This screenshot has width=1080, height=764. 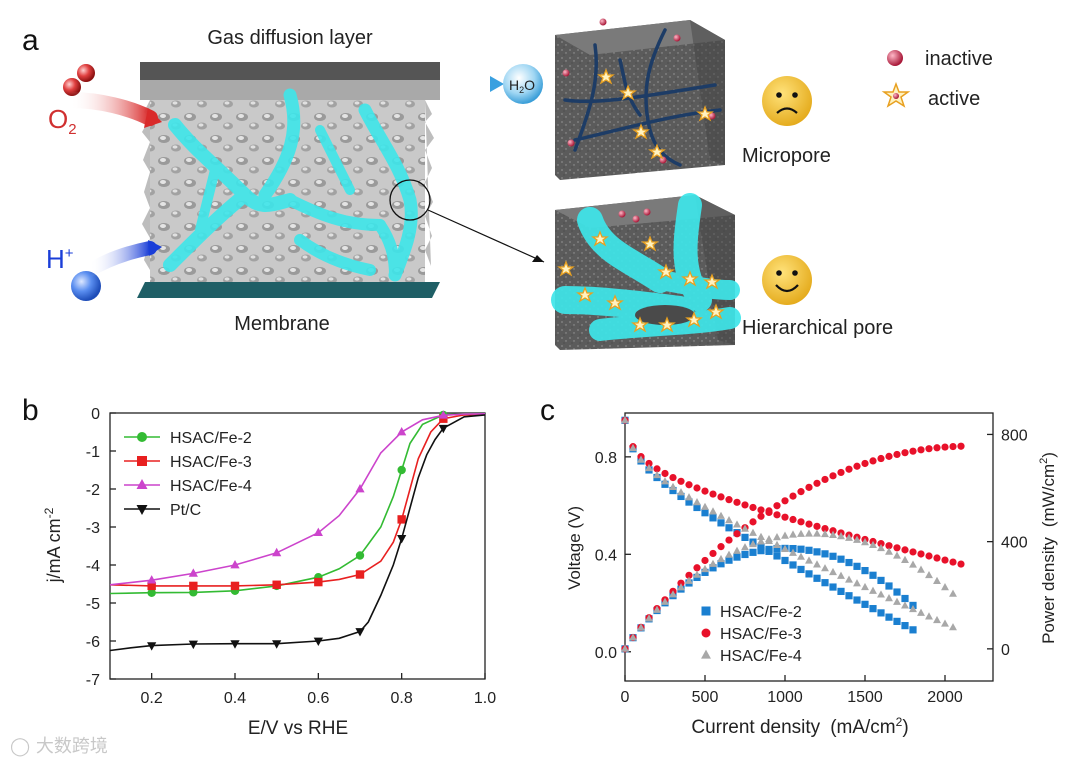 I want to click on legend-marker-b, so click(x=142, y=461).